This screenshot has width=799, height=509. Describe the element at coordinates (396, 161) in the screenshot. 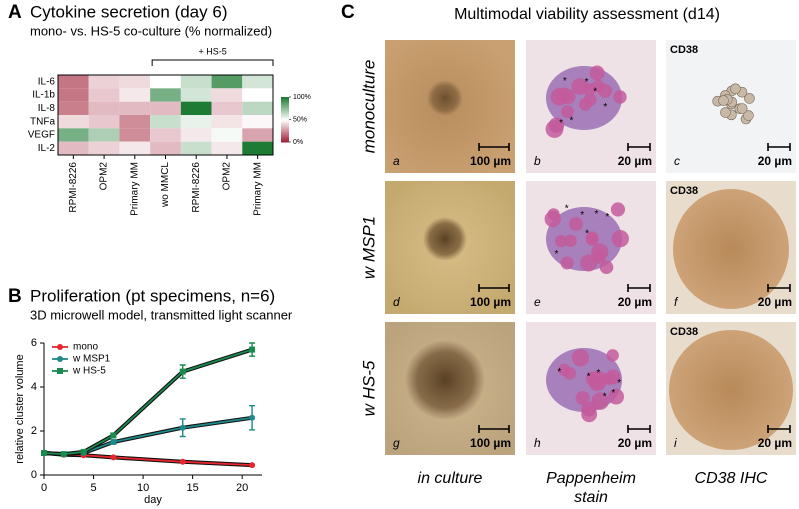

I see `tile-letter: a` at that location.